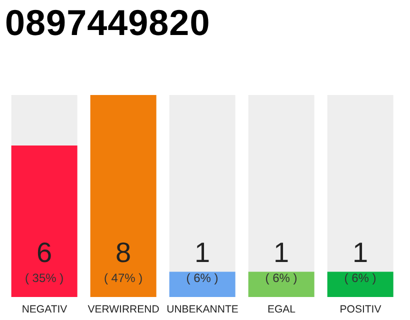 This screenshot has height=320, width=410. I want to click on x-tick-label: EGAL, so click(281, 309).